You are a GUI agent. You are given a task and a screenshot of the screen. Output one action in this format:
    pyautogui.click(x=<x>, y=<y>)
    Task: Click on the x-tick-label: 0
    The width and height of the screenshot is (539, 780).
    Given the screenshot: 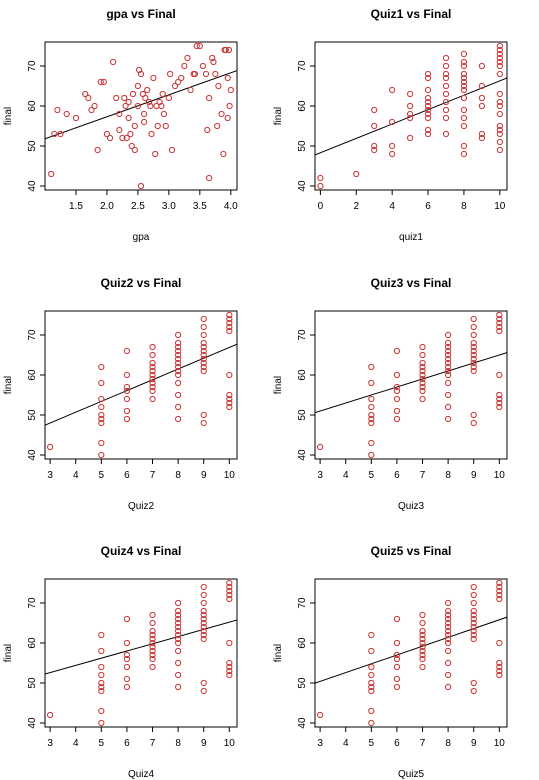 What is the action you would take?
    pyautogui.click(x=321, y=206)
    